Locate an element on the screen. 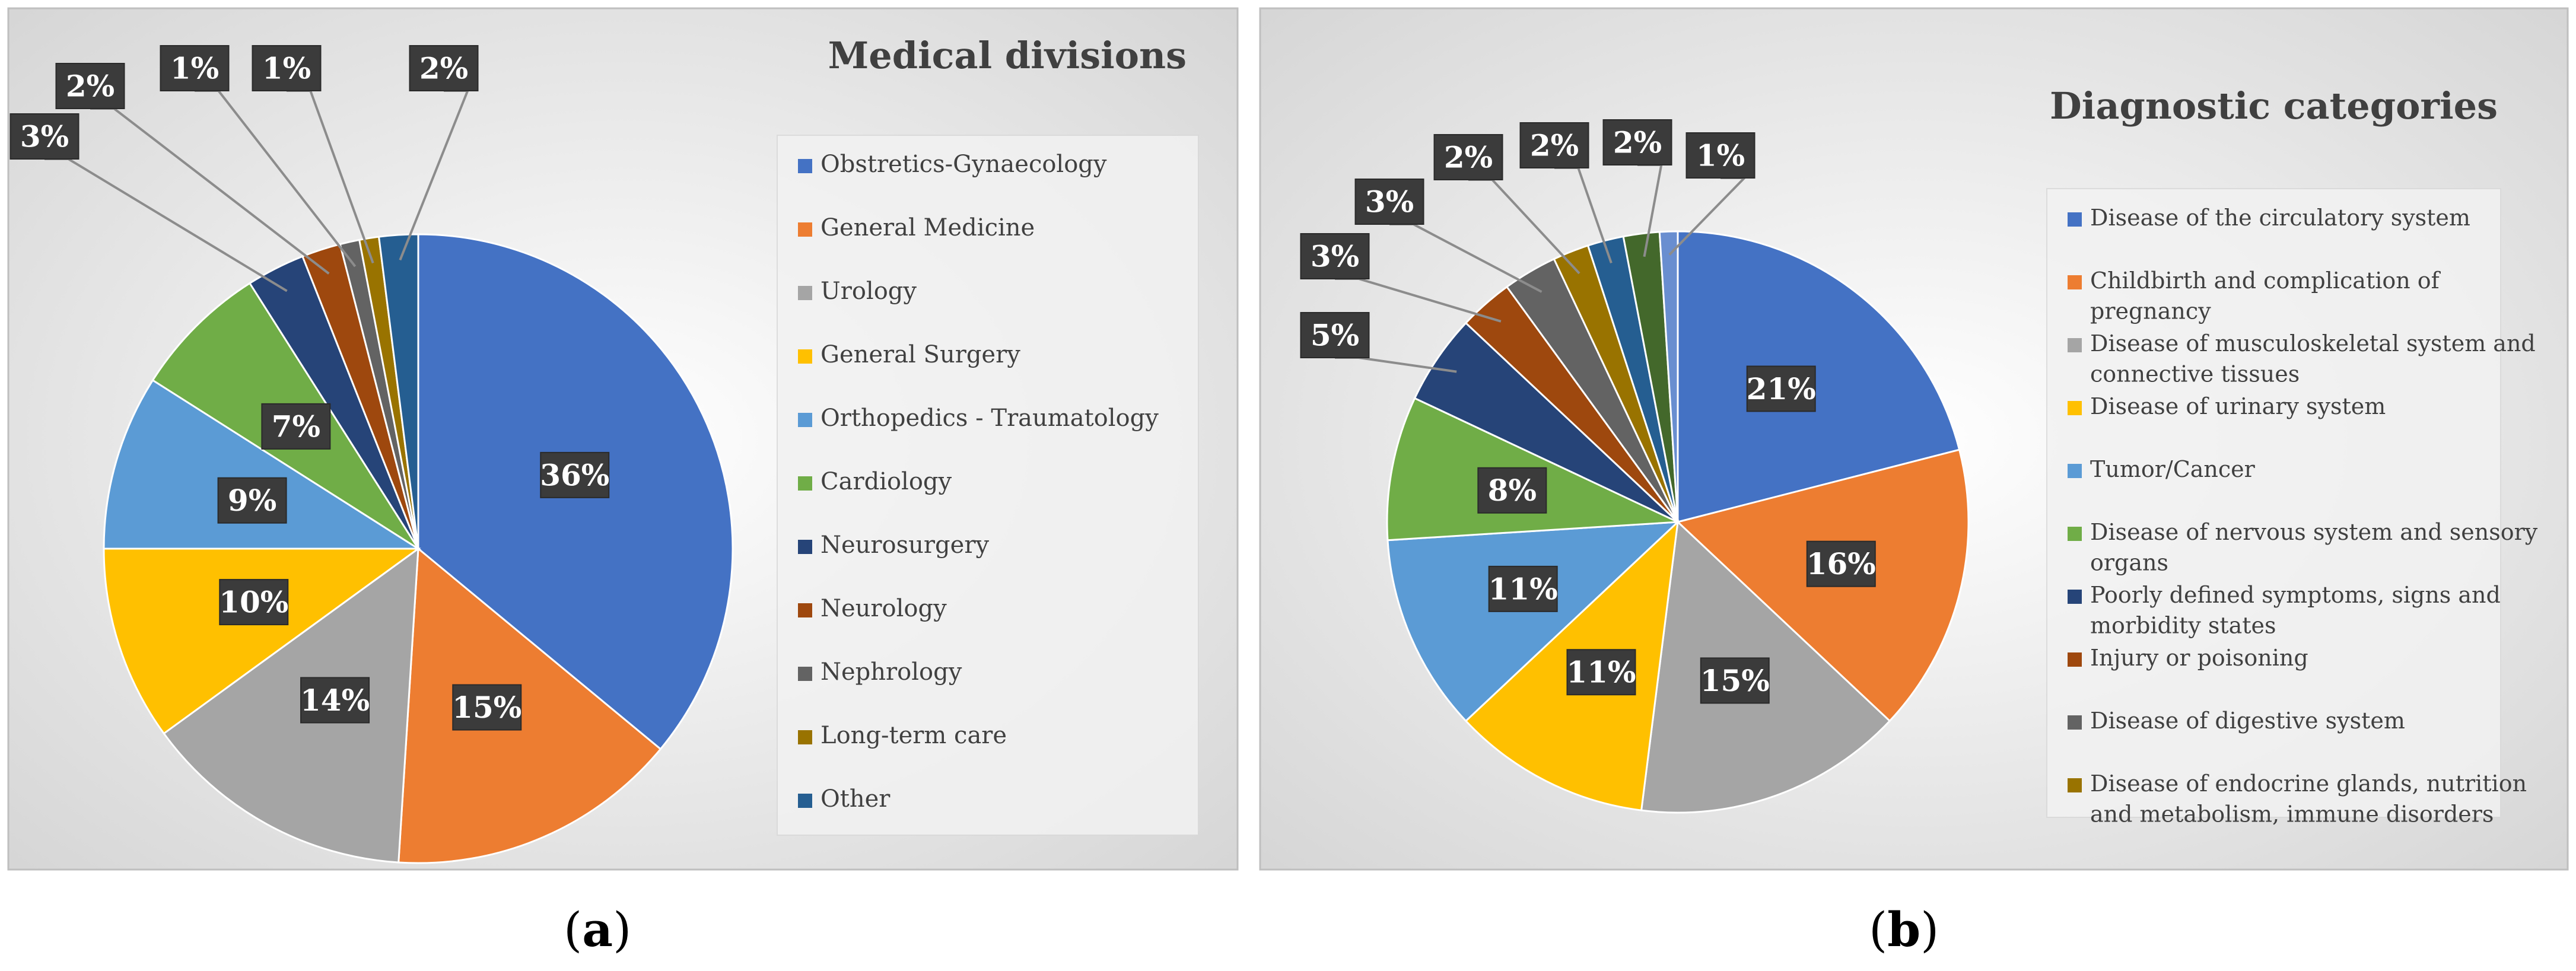 This screenshot has height=971, width=2576. data-label-urology: 14% is located at coordinates (335, 700).